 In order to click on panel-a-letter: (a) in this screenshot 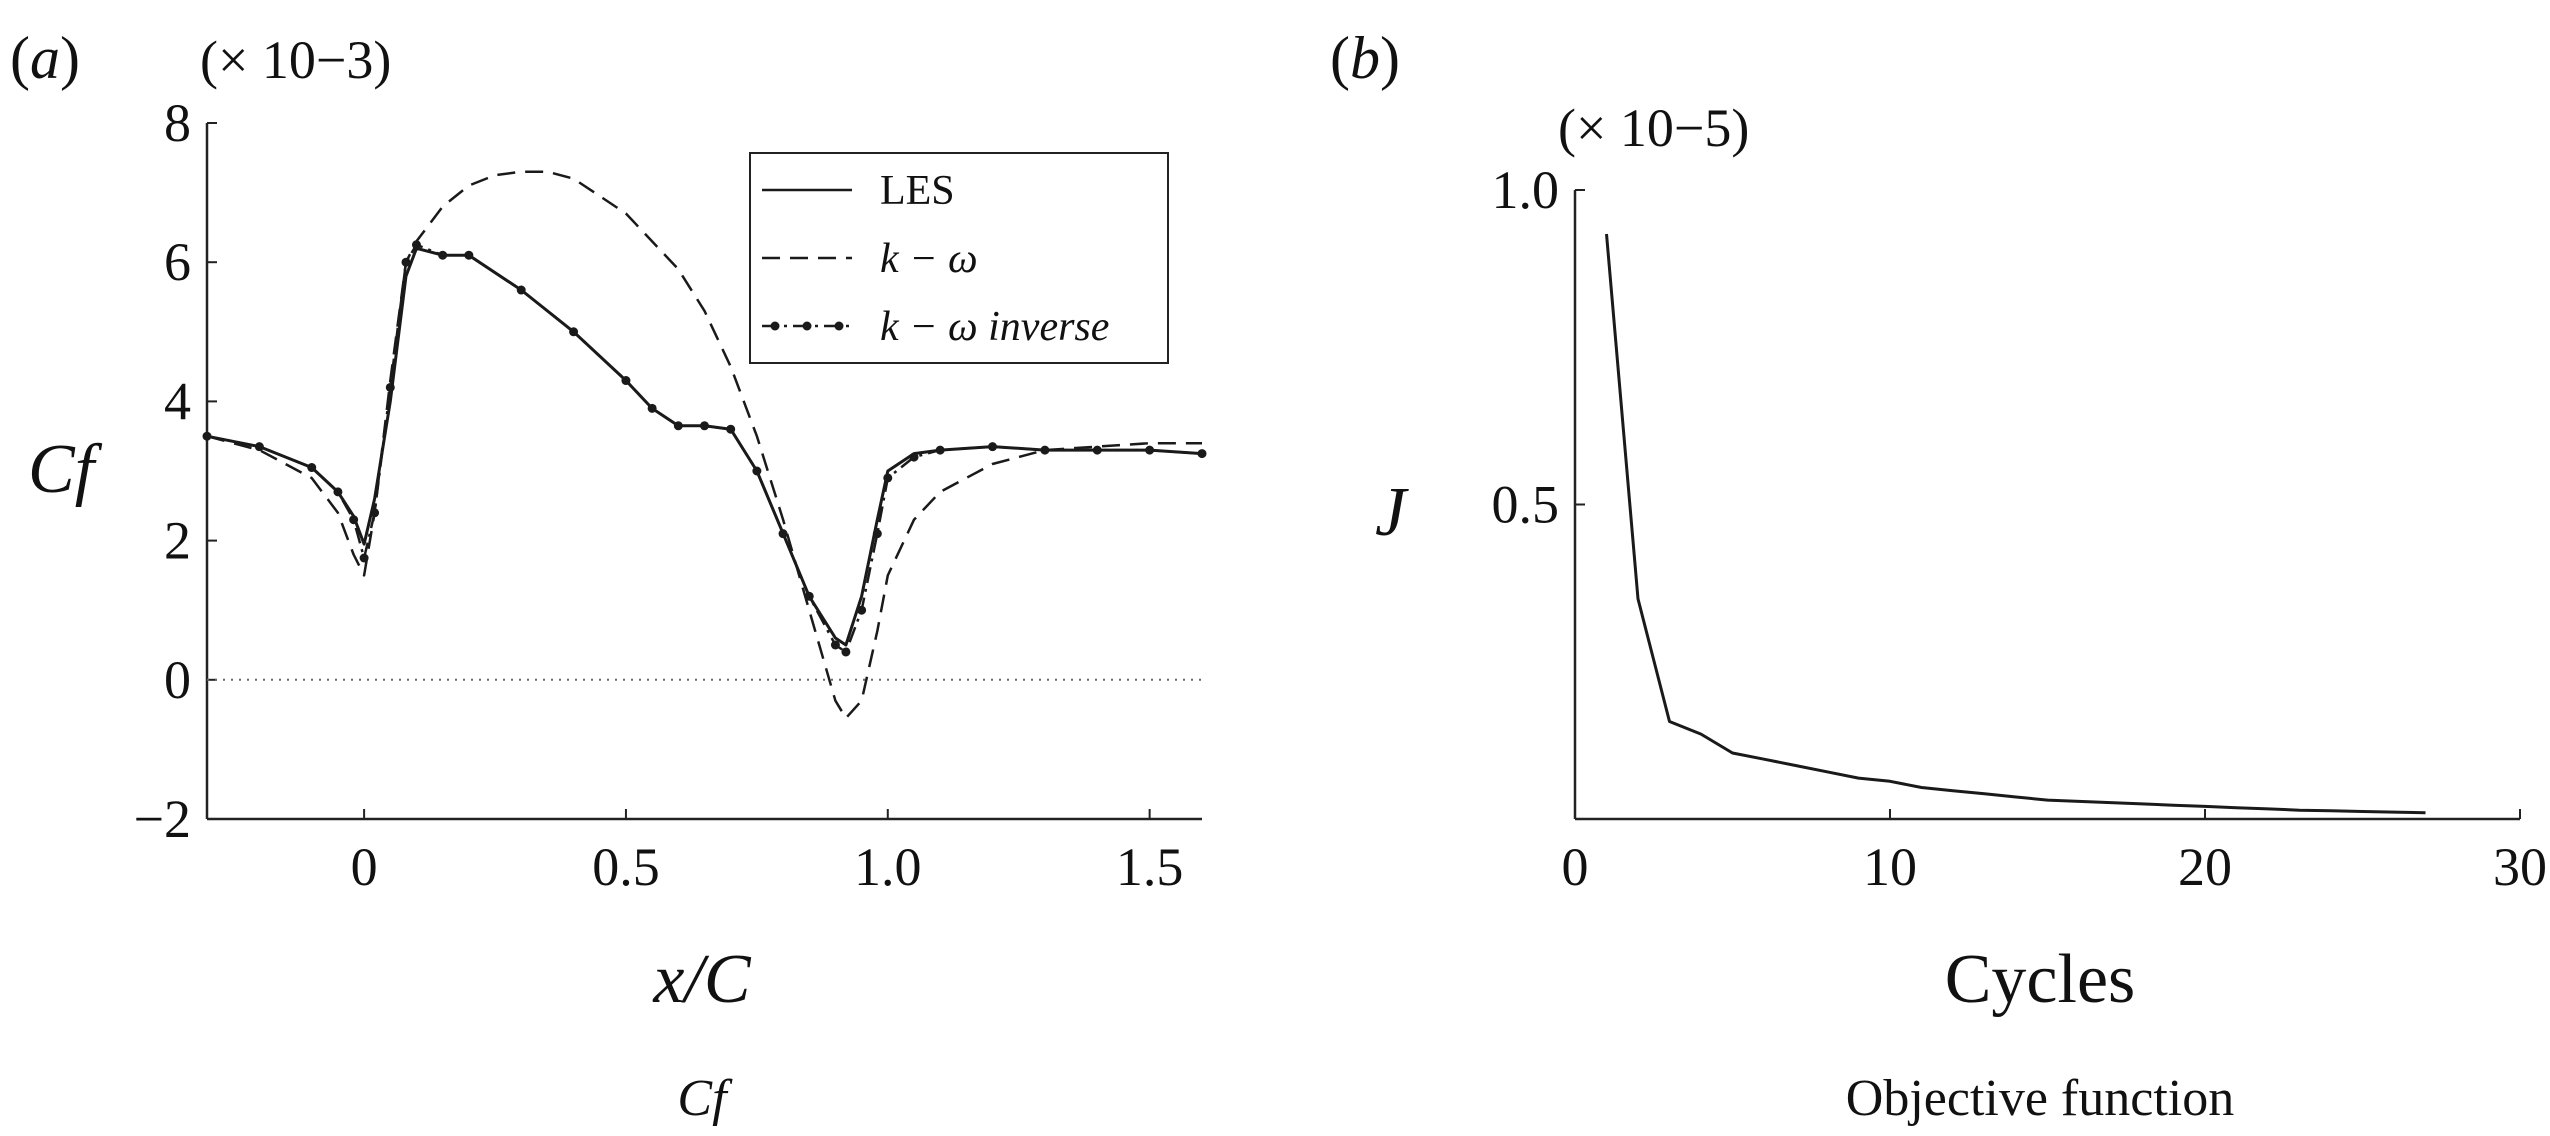, I will do `click(45, 58)`.